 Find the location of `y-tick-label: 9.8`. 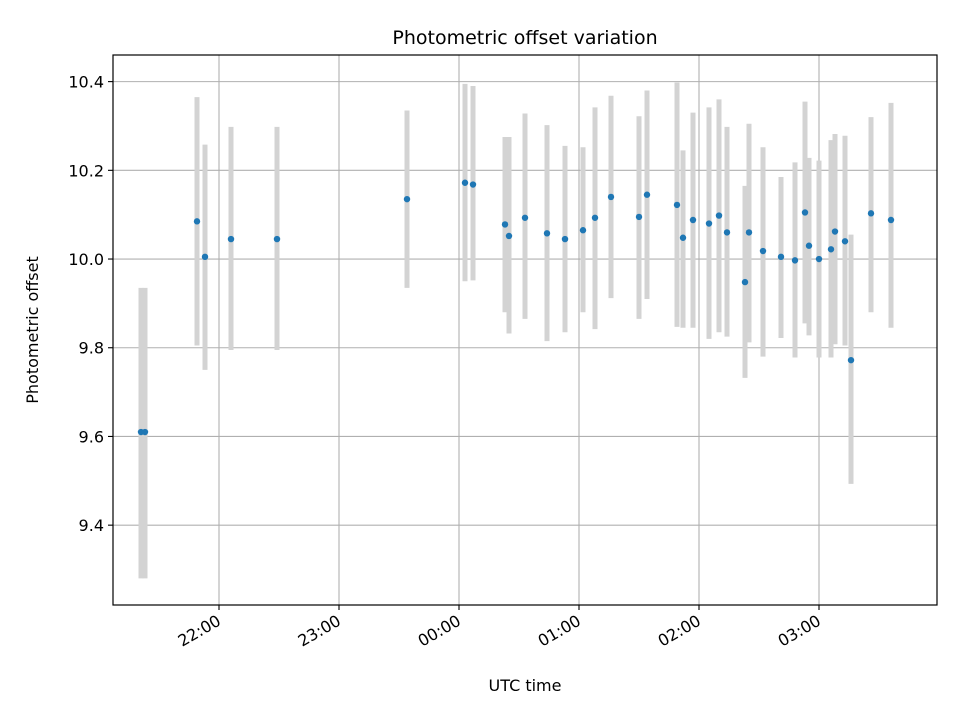

y-tick-label: 9.8 is located at coordinates (91, 348).